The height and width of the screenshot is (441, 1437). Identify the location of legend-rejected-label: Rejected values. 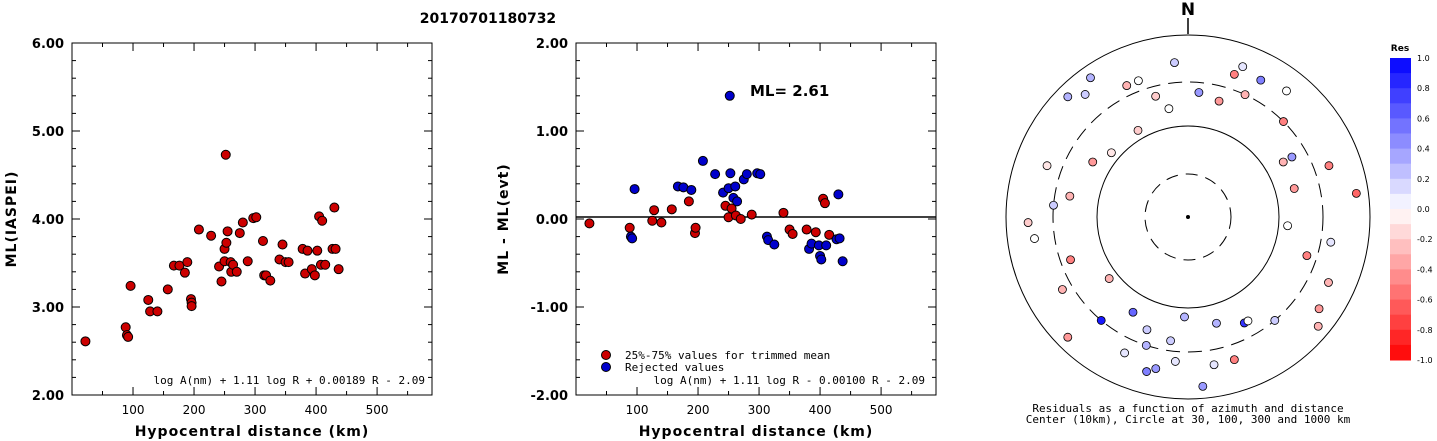
(674, 367).